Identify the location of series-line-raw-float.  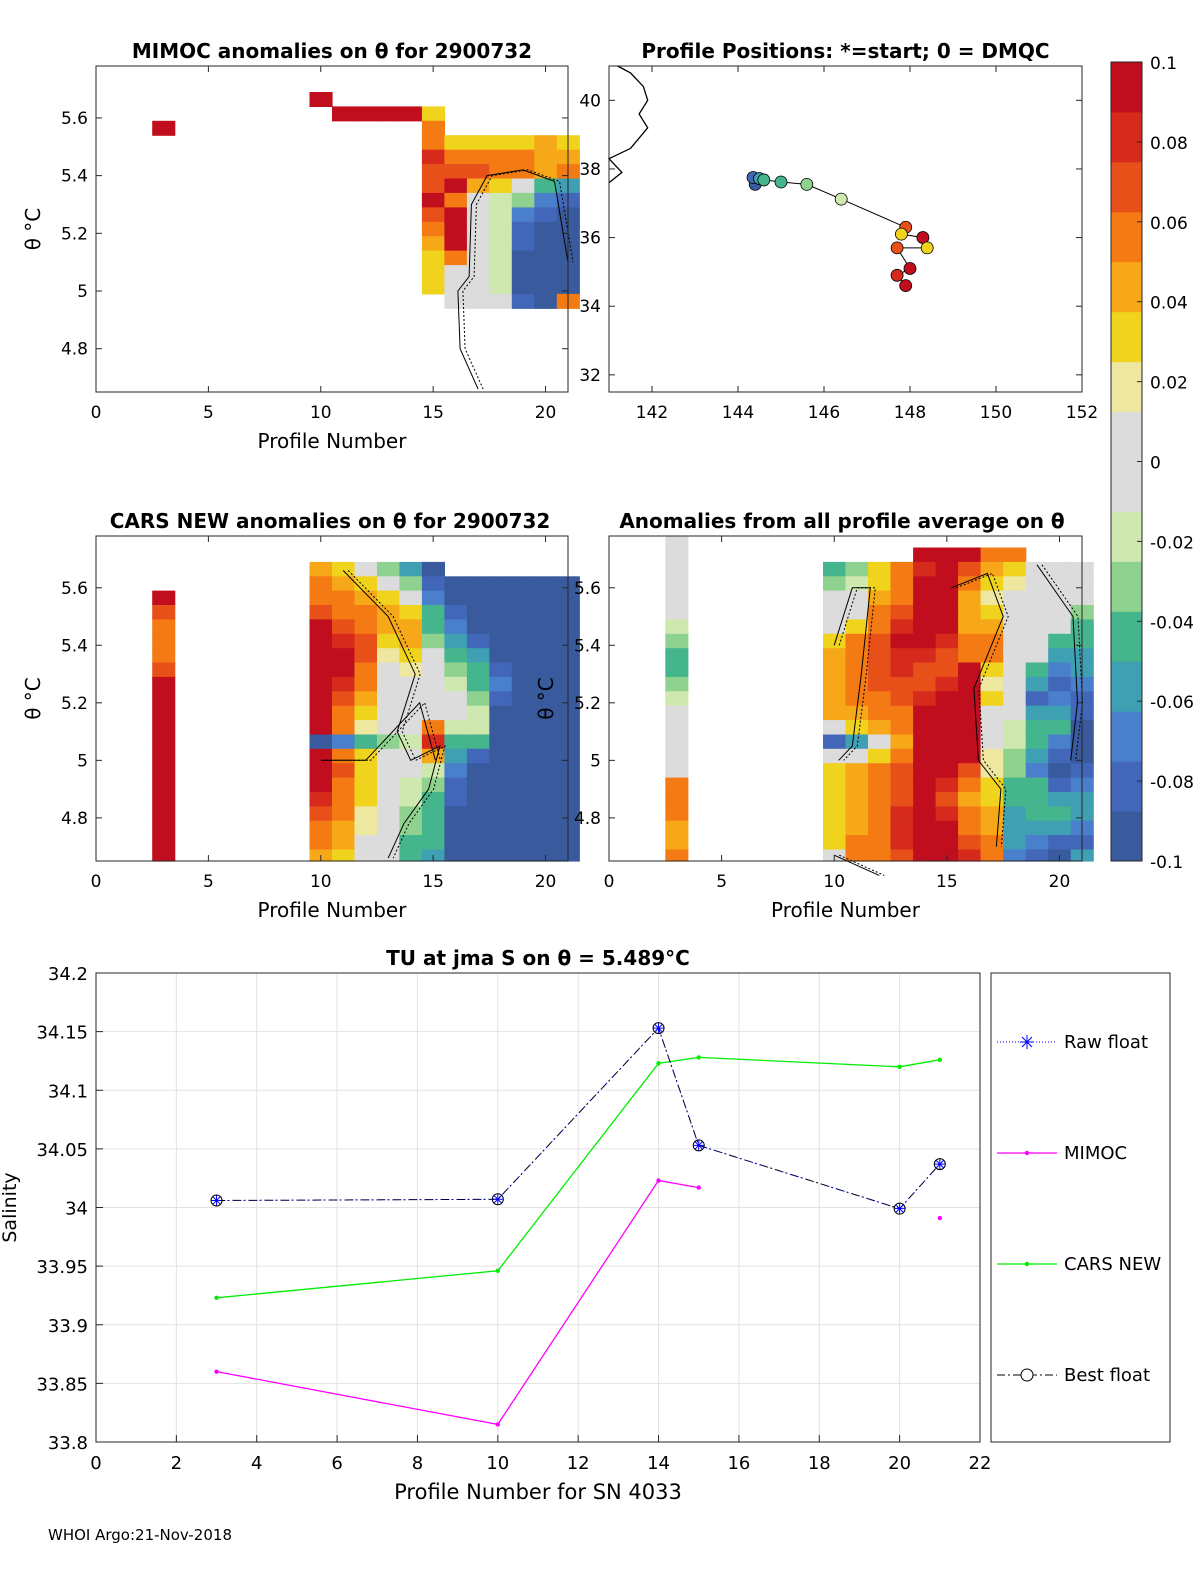
(578, 1118).